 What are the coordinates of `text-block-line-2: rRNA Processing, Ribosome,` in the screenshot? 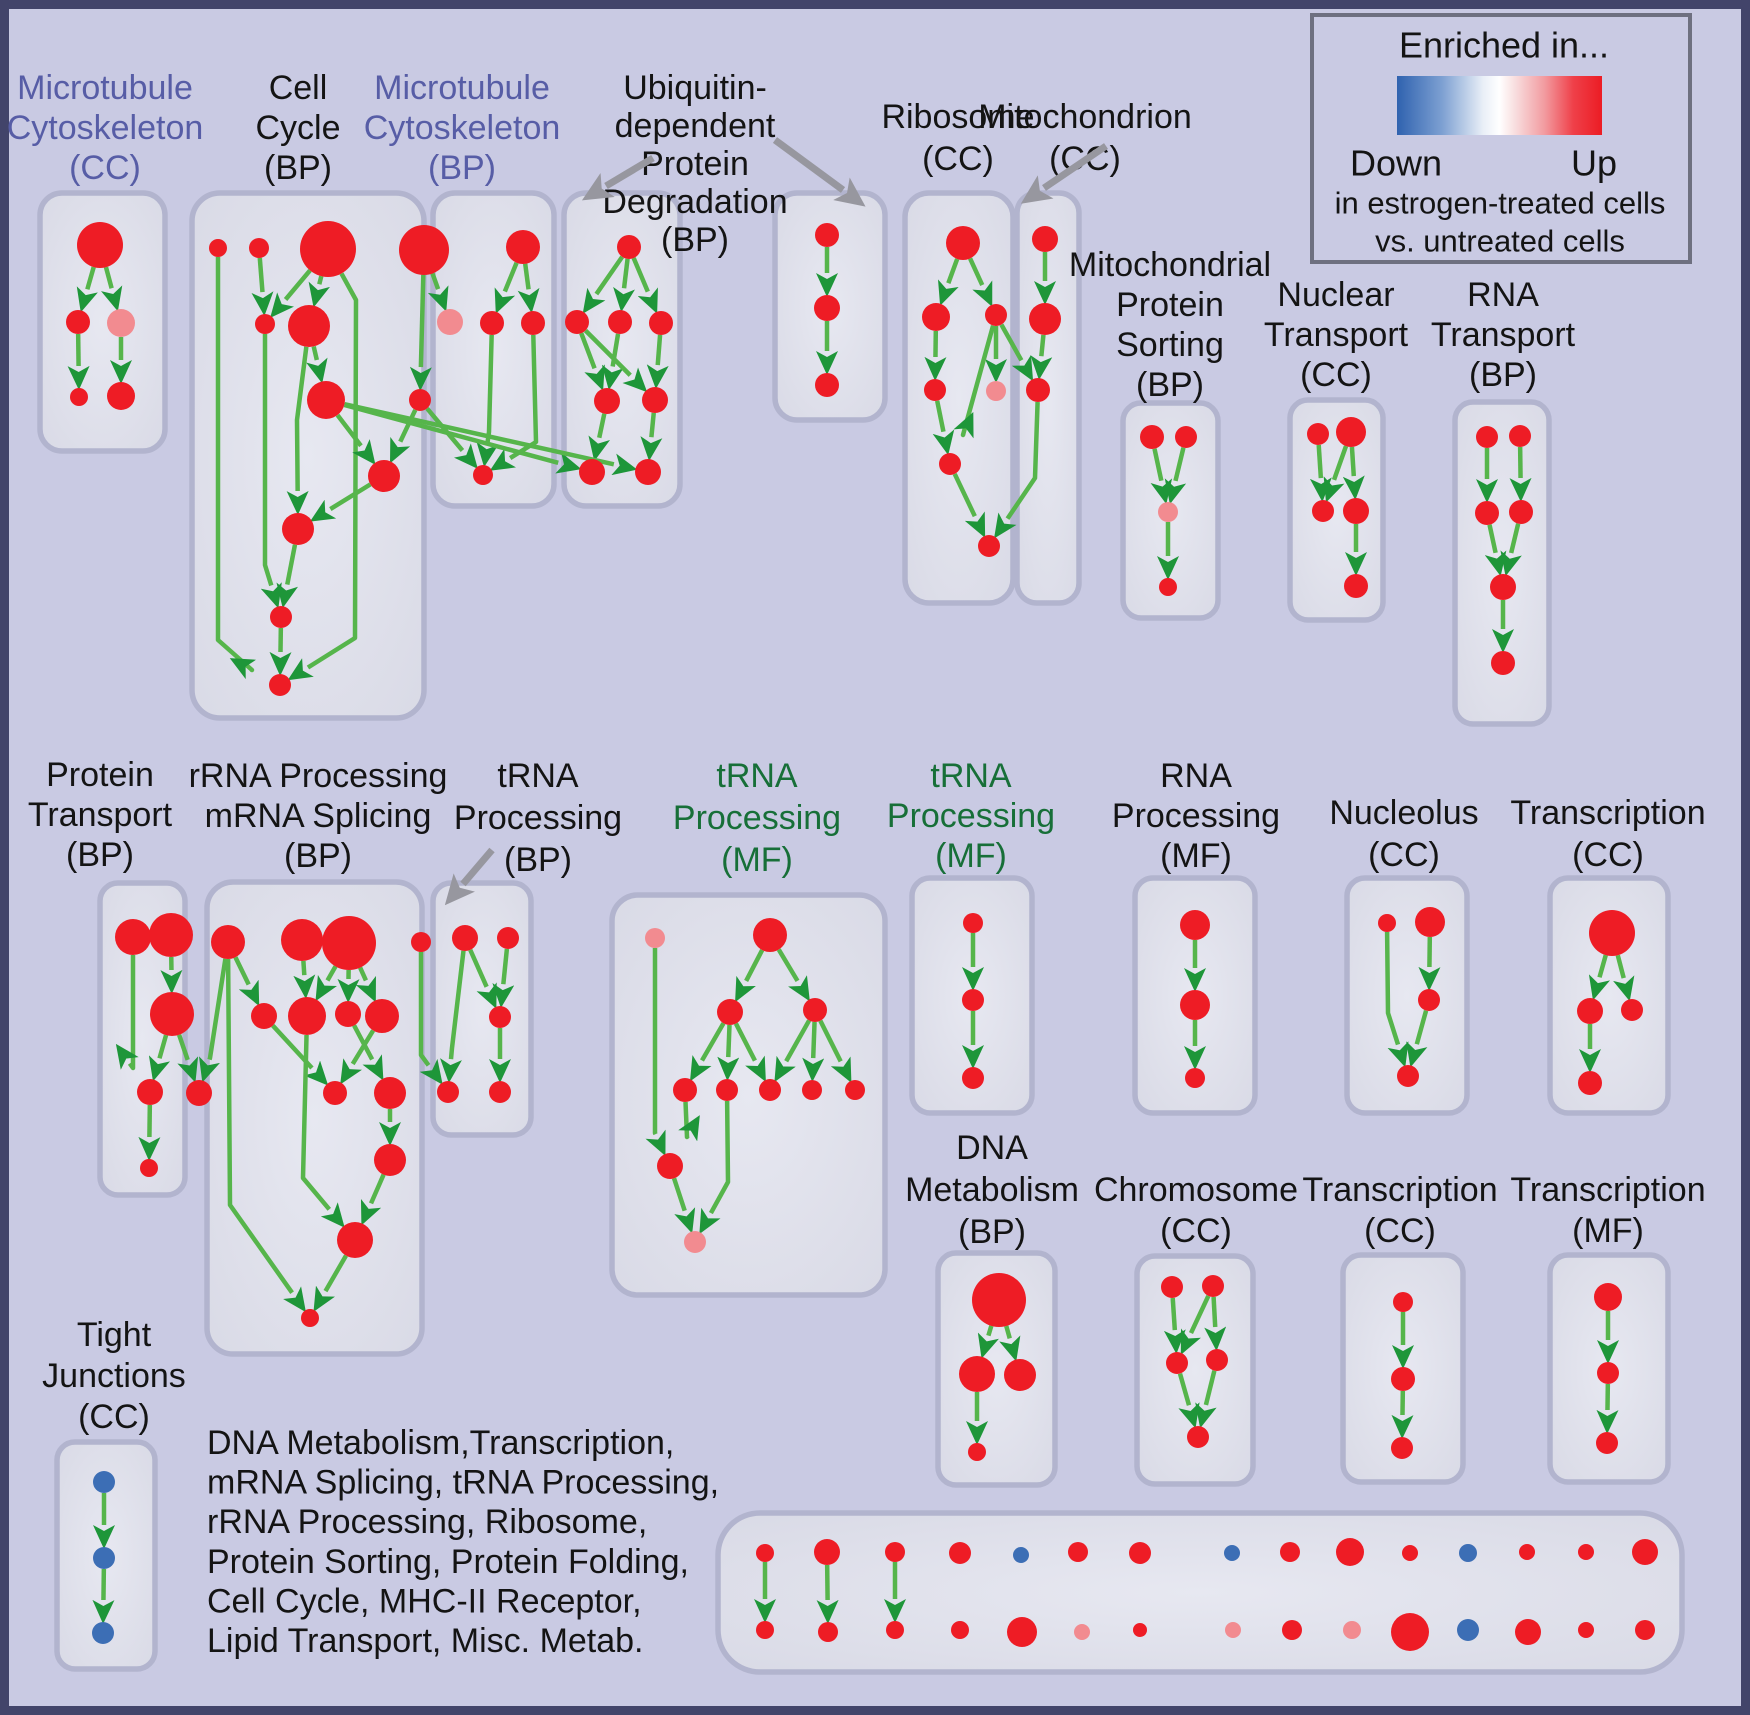 It's located at (427, 1522).